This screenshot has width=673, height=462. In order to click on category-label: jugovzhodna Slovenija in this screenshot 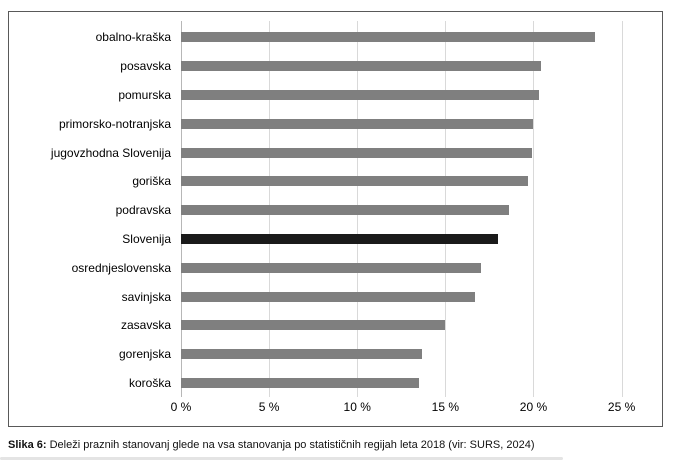, I will do `click(110, 152)`.